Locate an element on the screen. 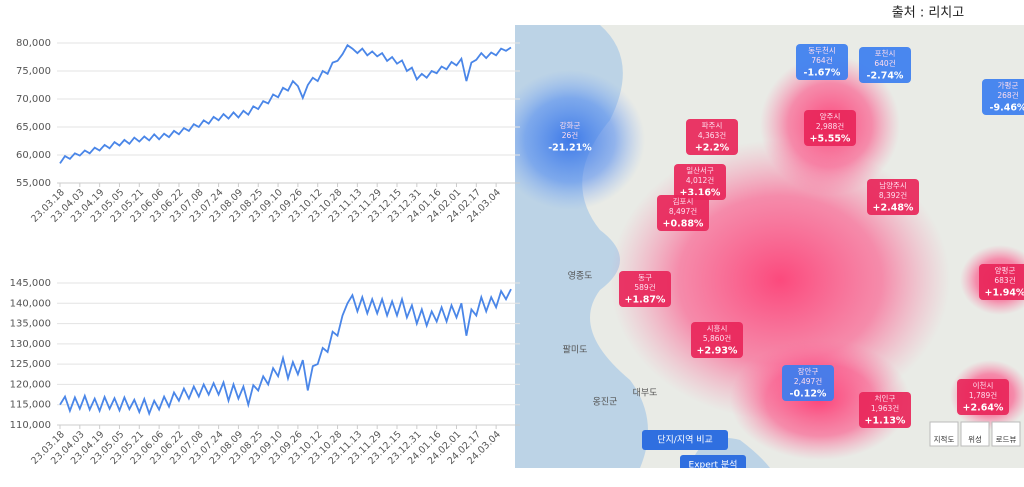 This screenshot has width=1024, height=487. region-name: 이천시 is located at coordinates (983, 385).